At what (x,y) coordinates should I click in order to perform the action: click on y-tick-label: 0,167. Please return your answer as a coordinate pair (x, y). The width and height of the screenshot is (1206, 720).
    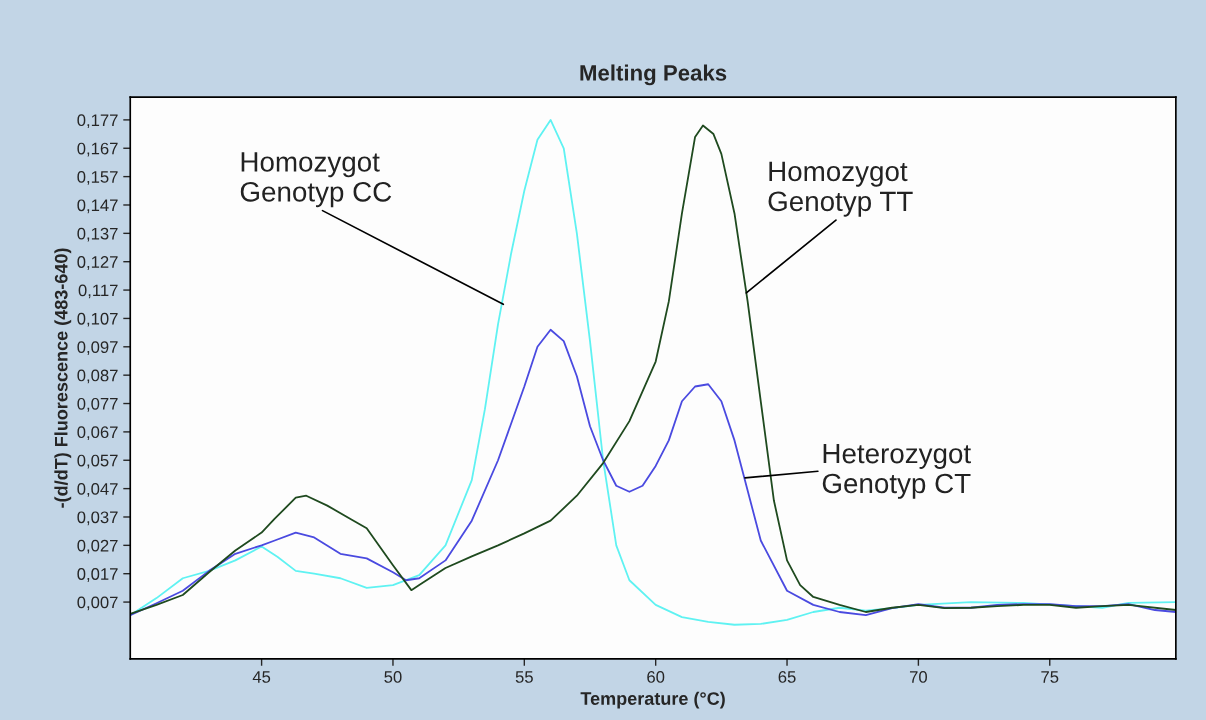
    Looking at the image, I should click on (97, 149).